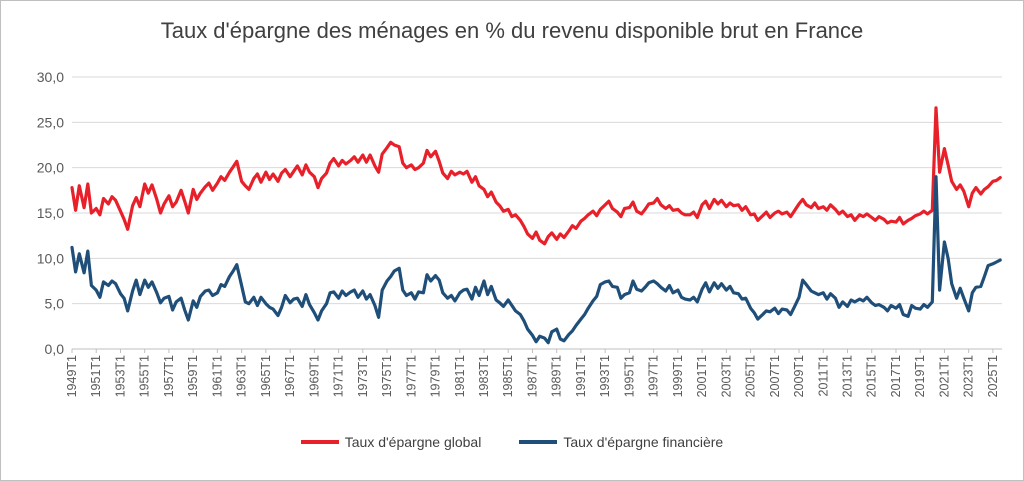 The width and height of the screenshot is (1024, 481). I want to click on x-tick-label: 1989T1, so click(557, 376).